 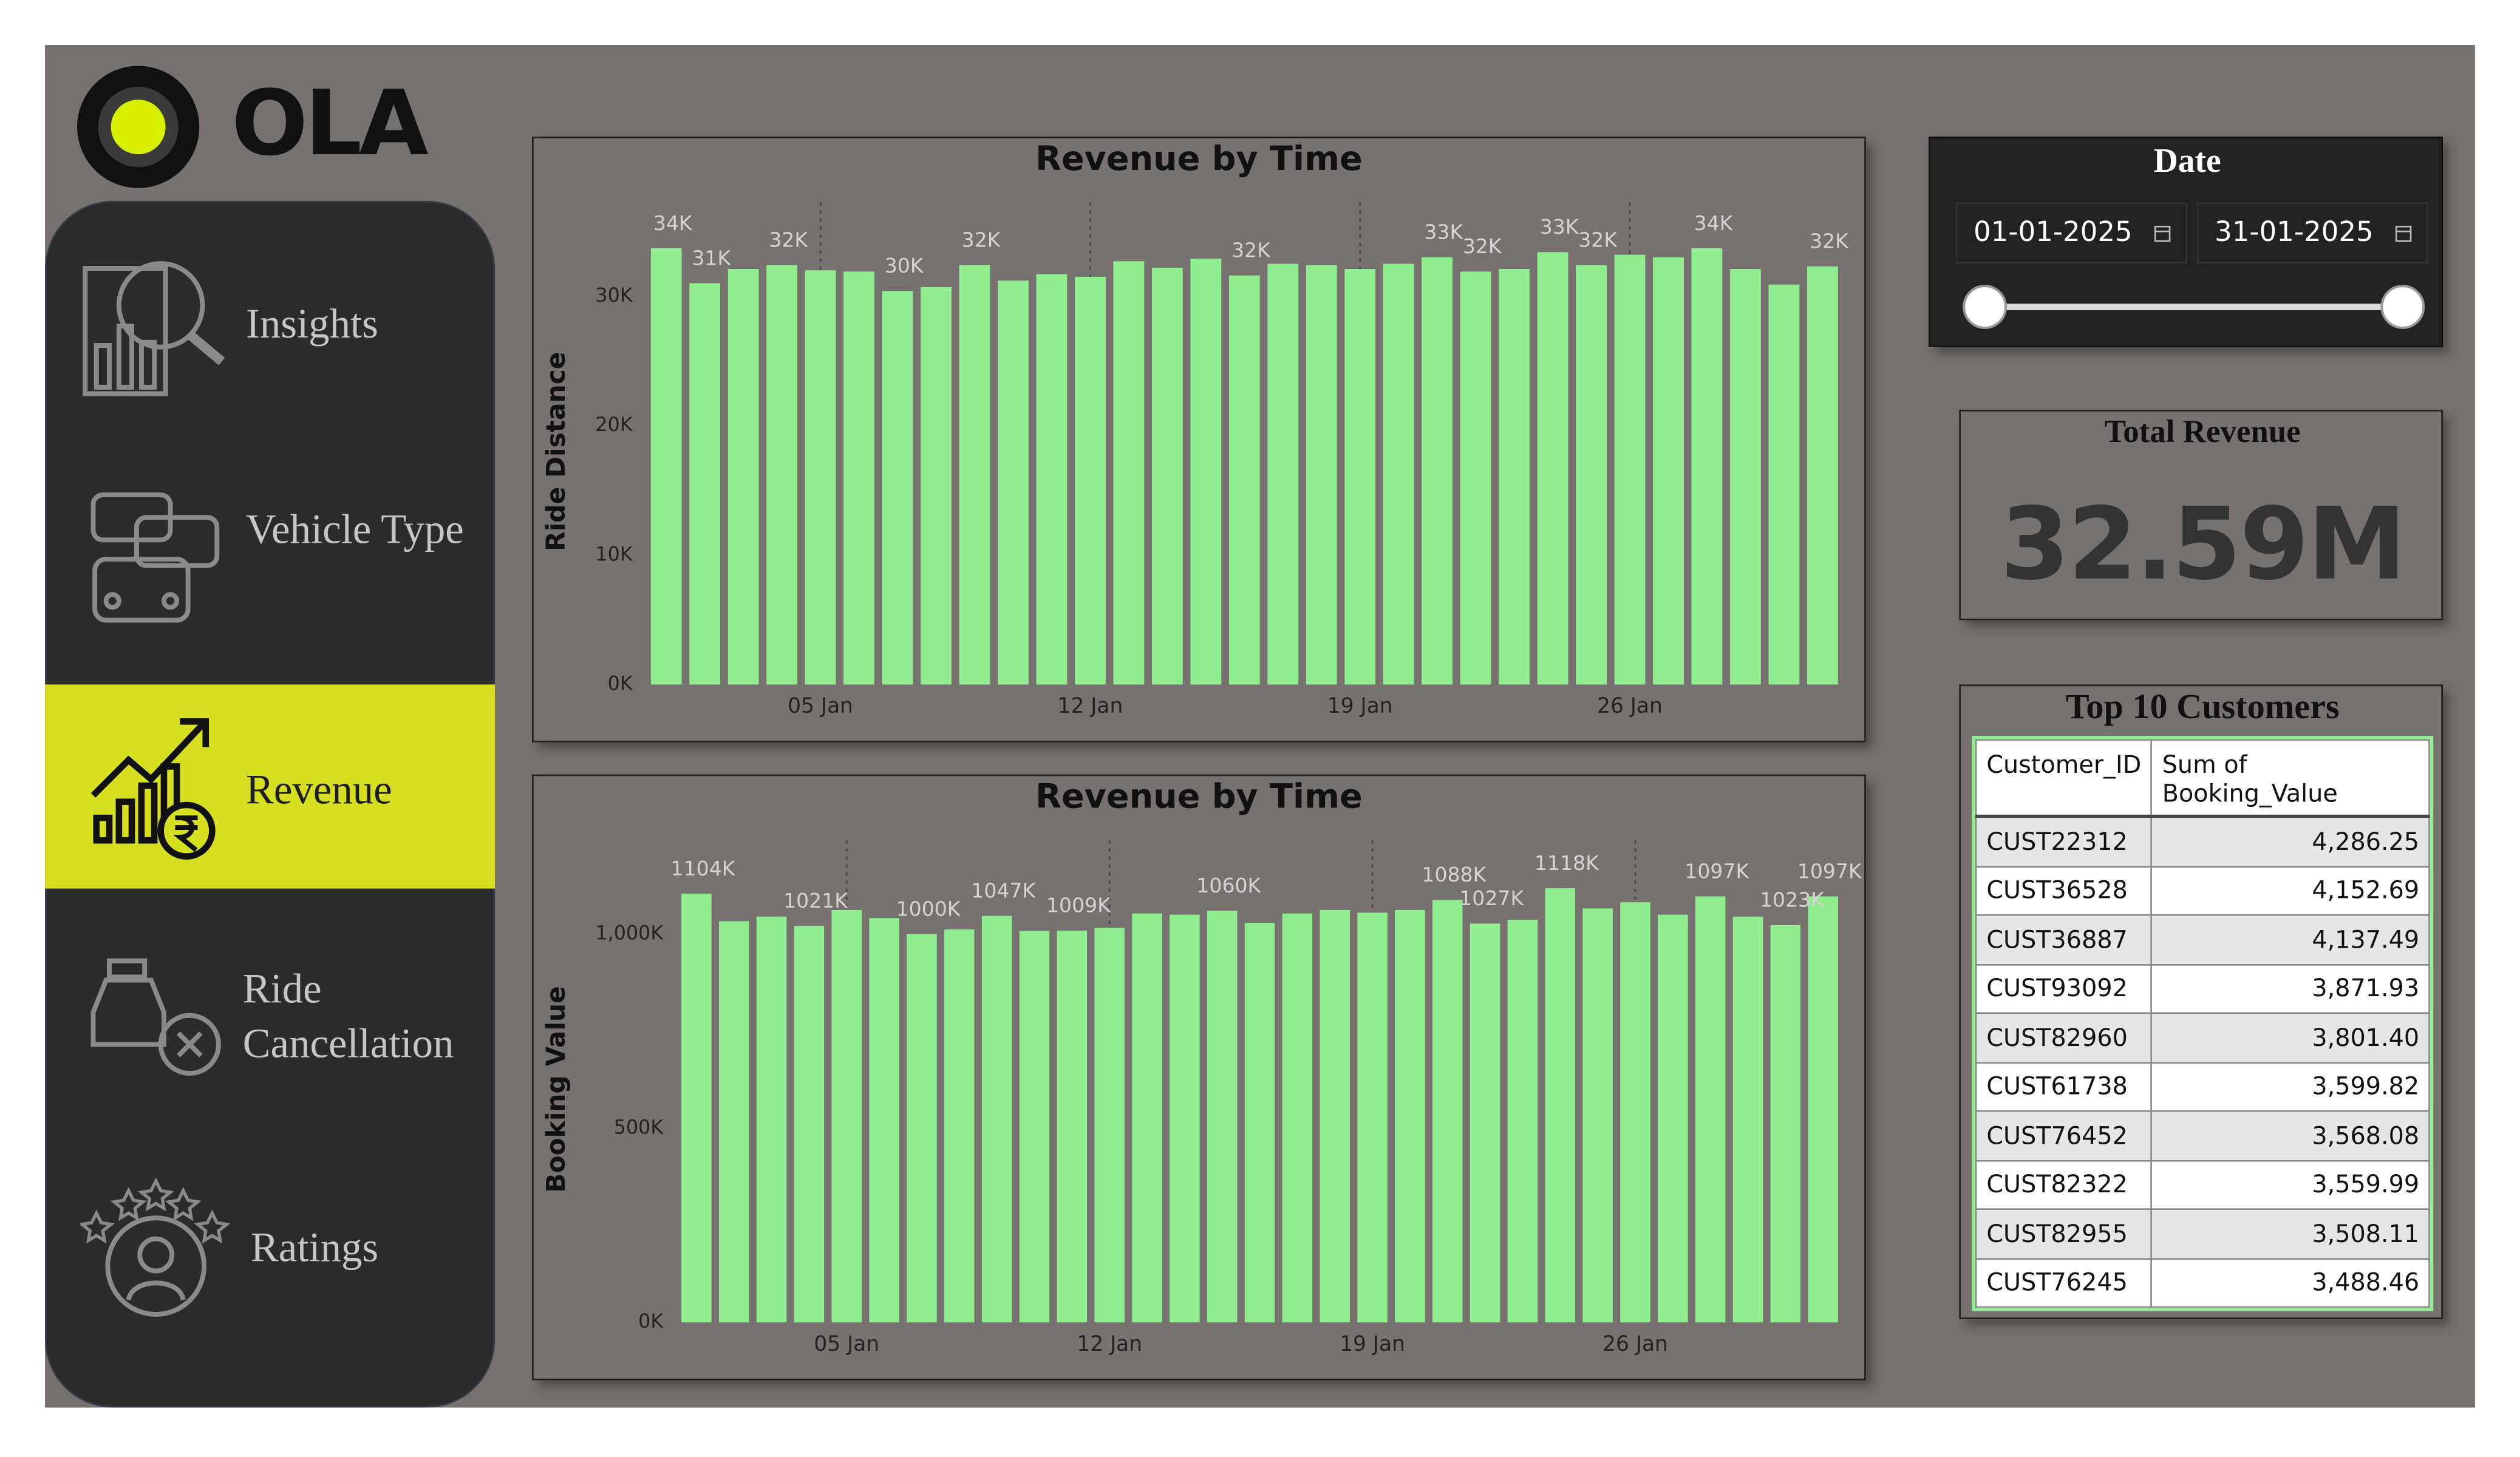 I want to click on data-label: 33K, so click(x=1443, y=232).